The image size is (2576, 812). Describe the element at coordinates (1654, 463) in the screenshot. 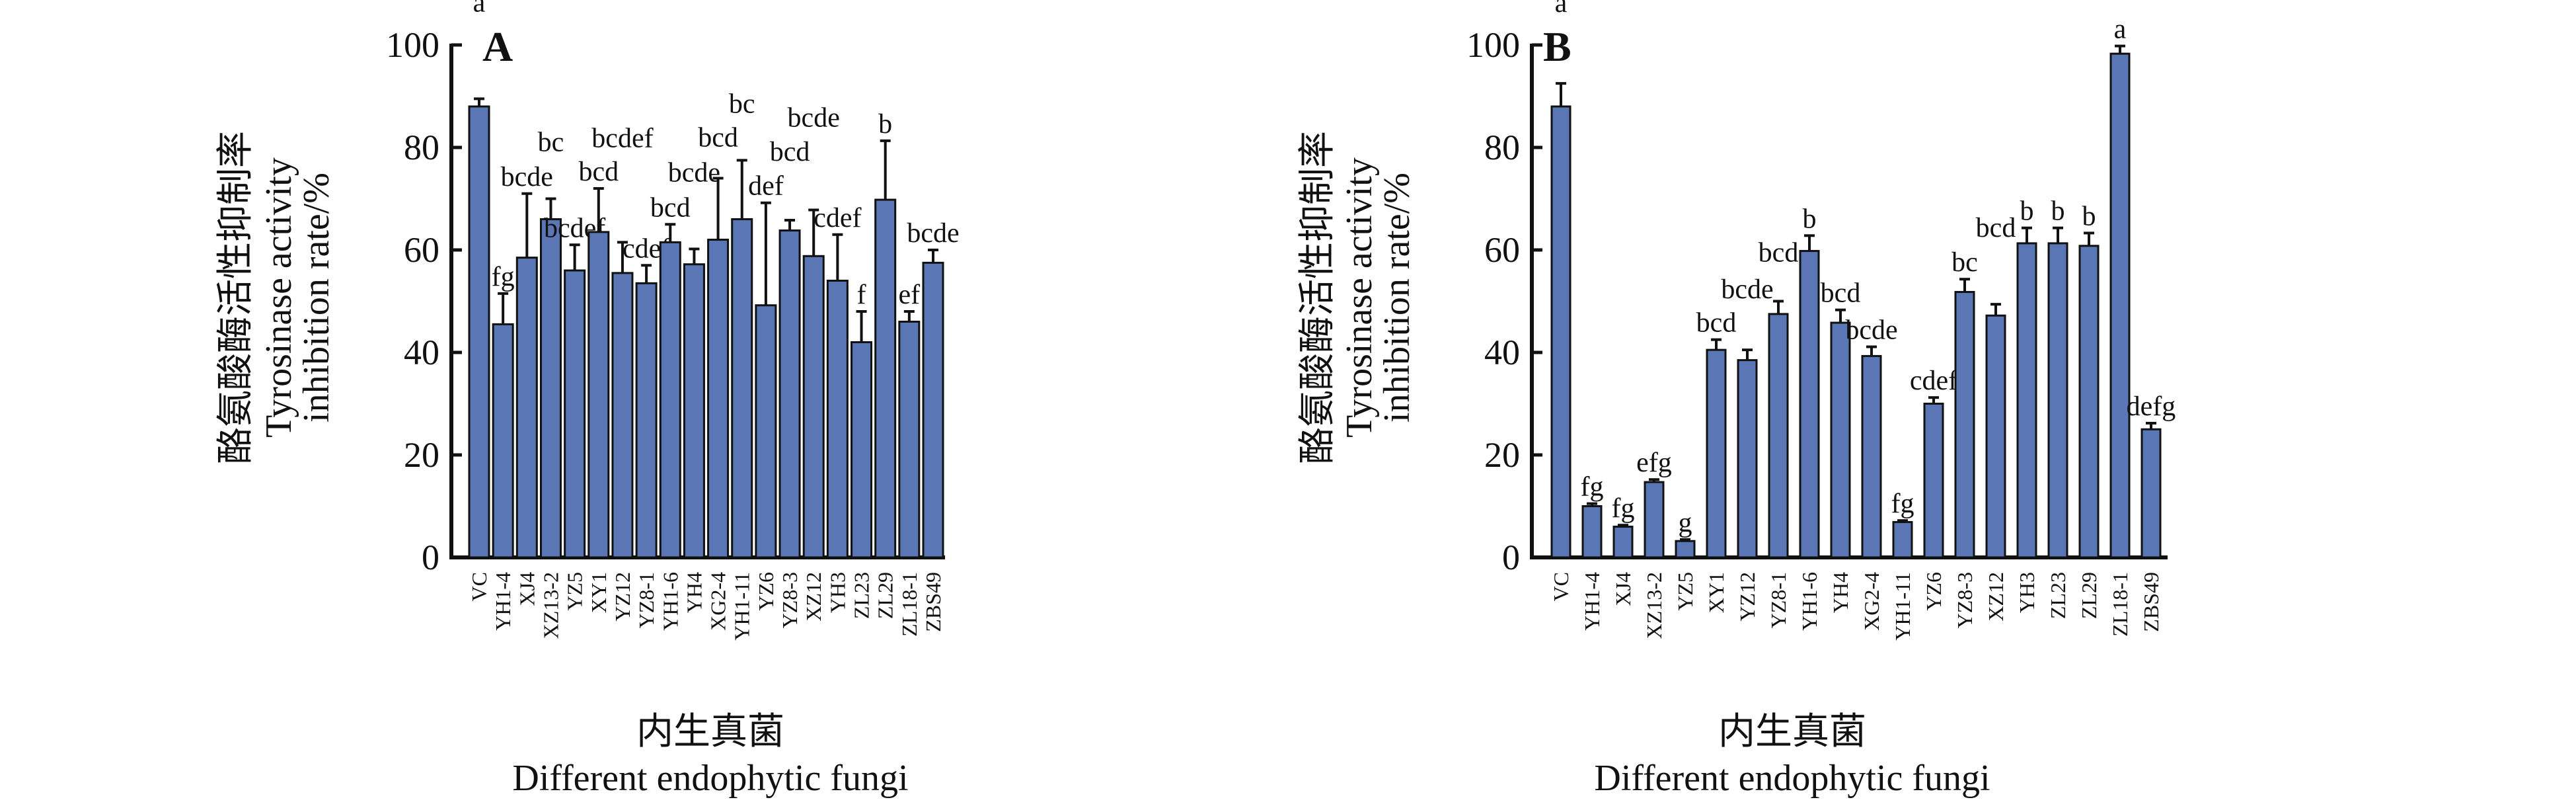

I see `significance-letter: efg` at that location.